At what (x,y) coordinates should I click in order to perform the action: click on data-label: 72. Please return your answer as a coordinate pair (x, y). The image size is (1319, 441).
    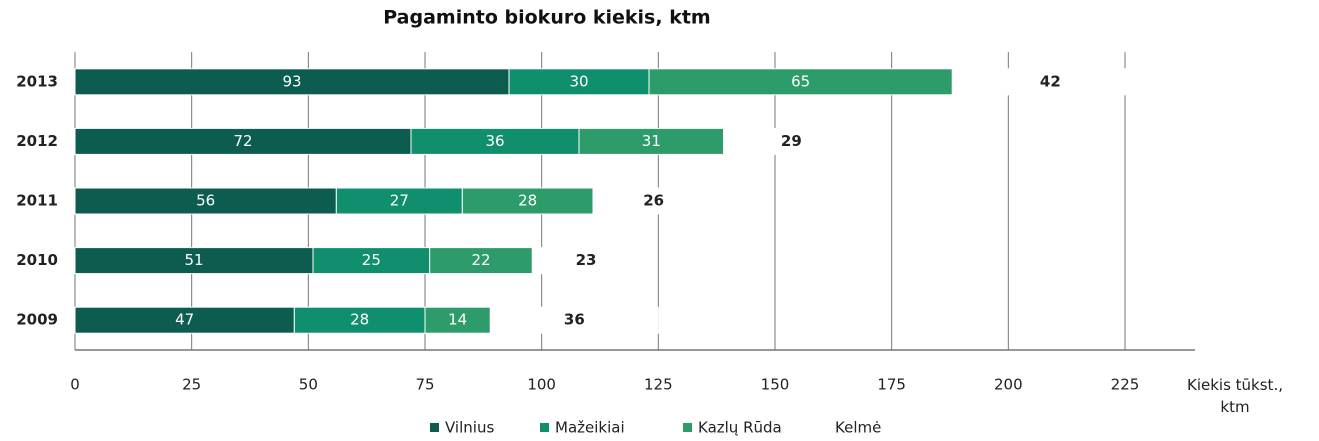
    Looking at the image, I should click on (242, 141).